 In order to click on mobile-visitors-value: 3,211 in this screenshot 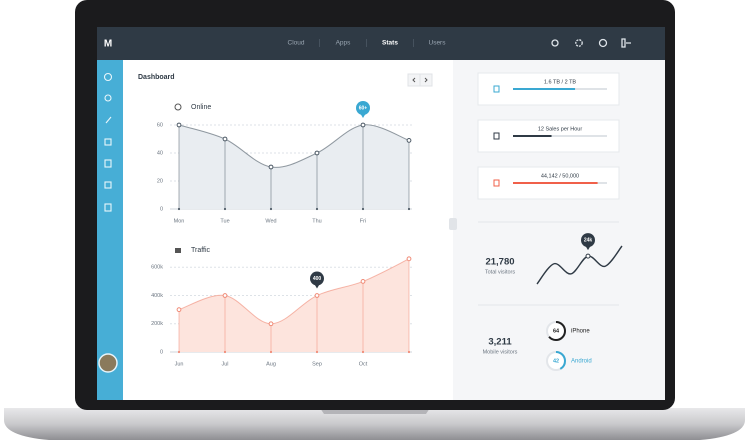, I will do `click(500, 342)`.